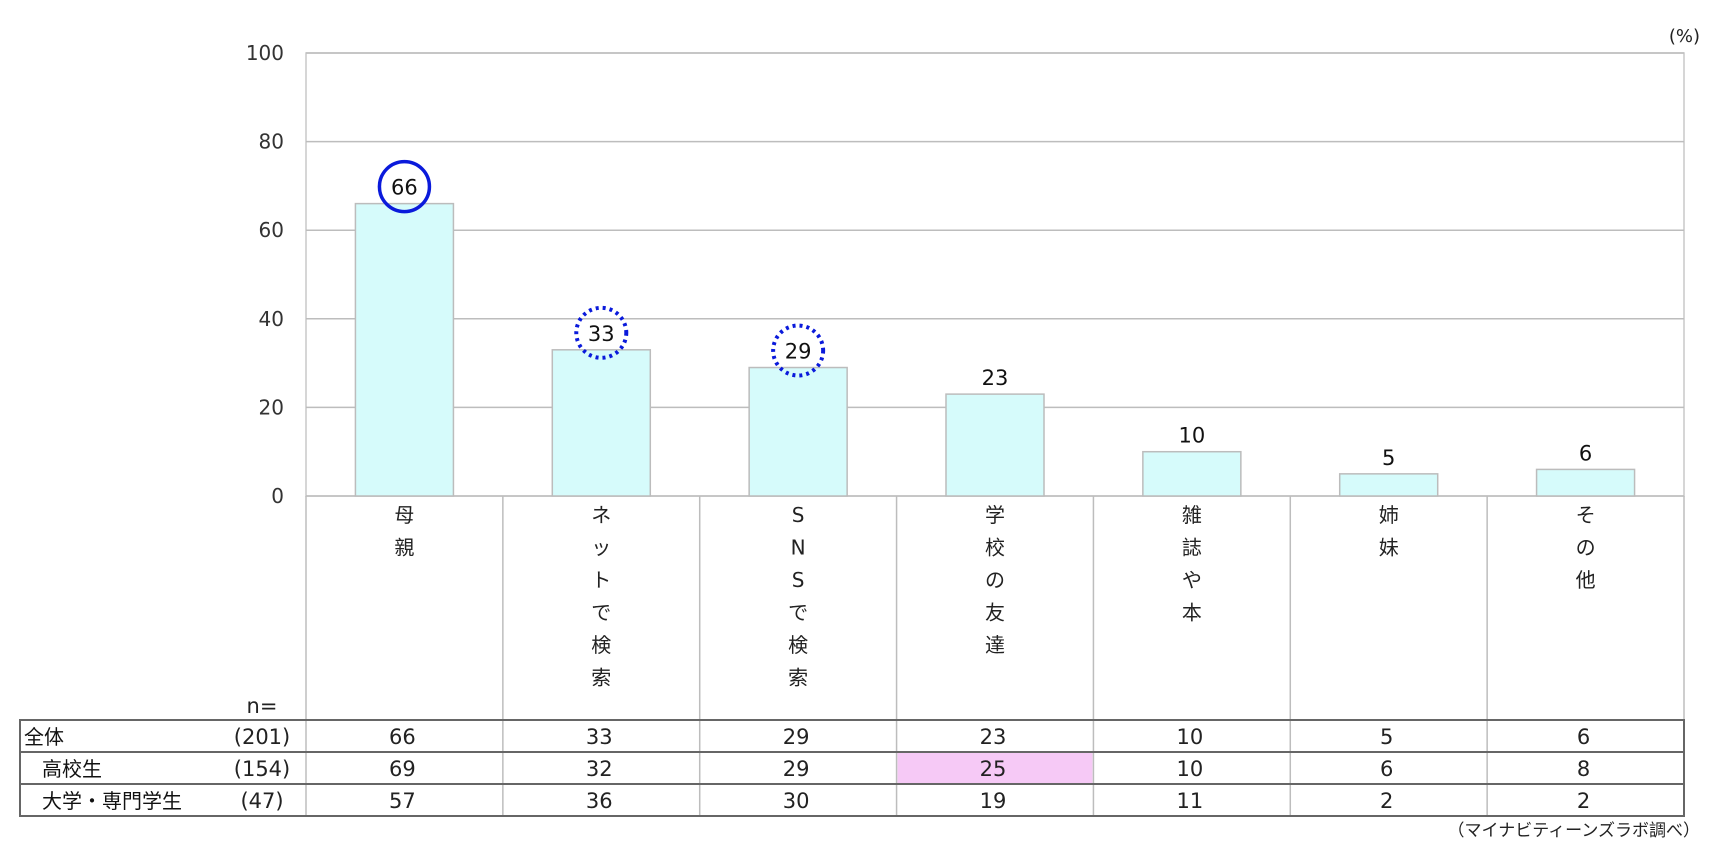 This screenshot has width=1716, height=856. I want to click on n-header: n=, so click(262, 706).